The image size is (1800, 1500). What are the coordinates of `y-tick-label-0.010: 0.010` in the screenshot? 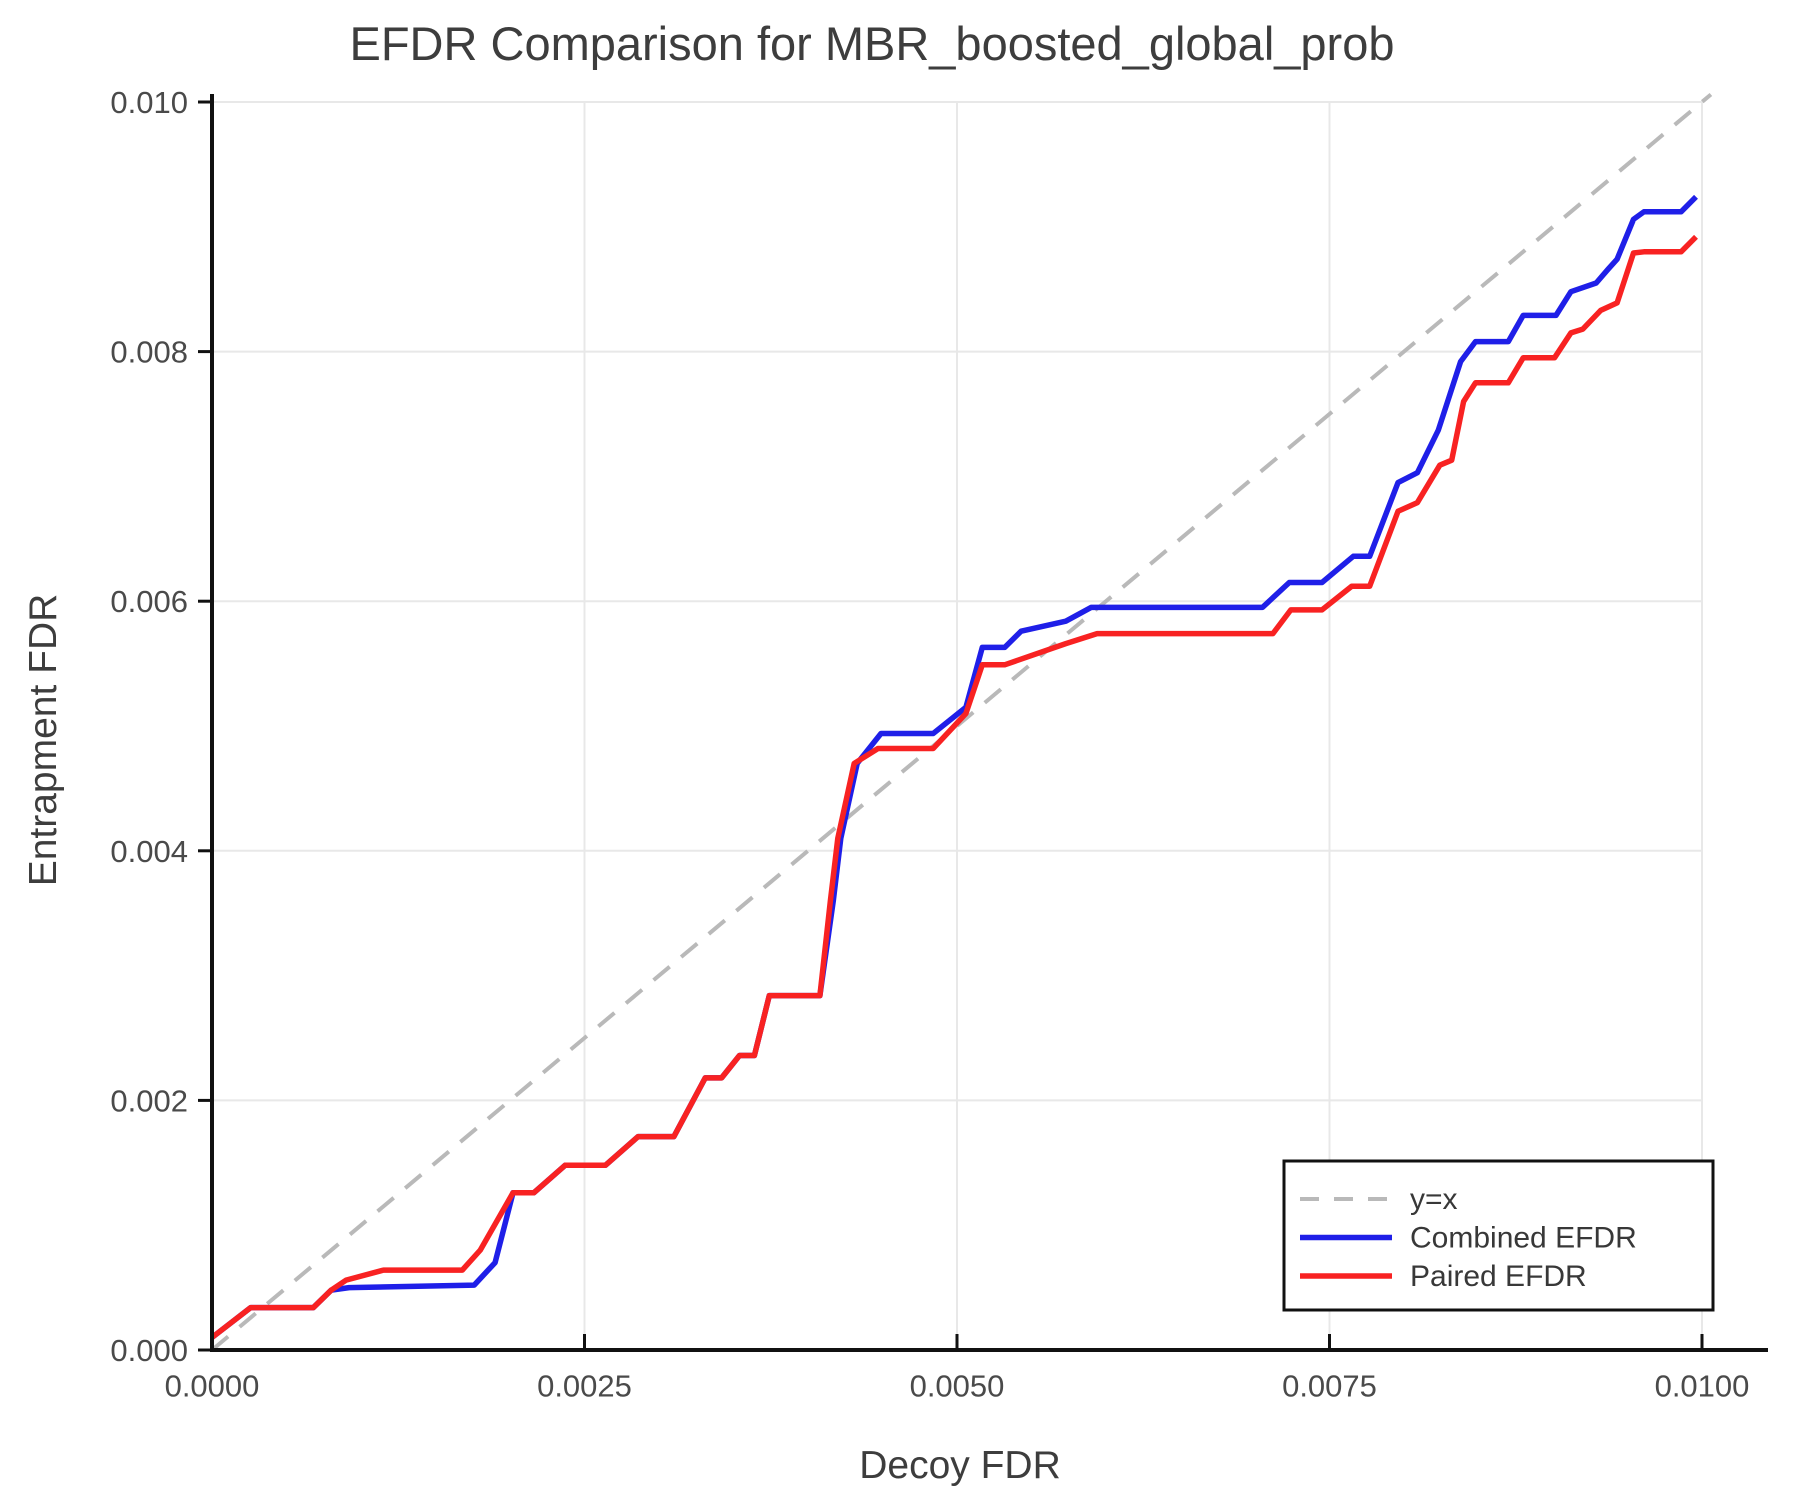 It's located at (149, 102).